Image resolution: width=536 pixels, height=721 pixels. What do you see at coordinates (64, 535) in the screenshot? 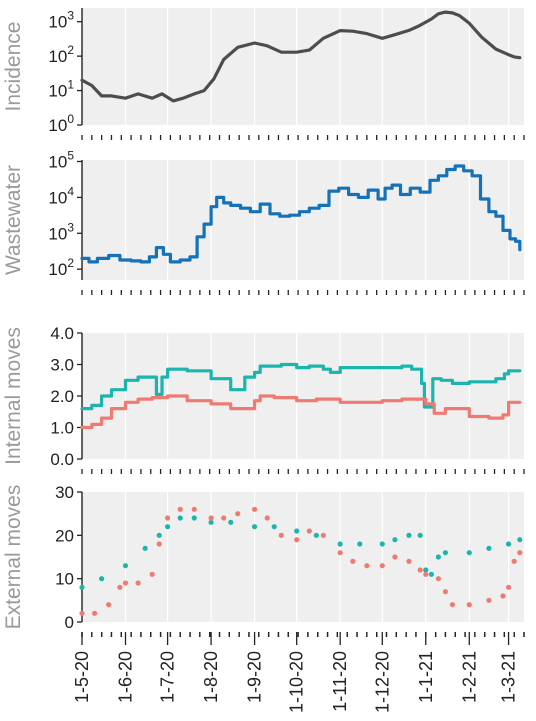
I see `y-tick-label: 20` at bounding box center [64, 535].